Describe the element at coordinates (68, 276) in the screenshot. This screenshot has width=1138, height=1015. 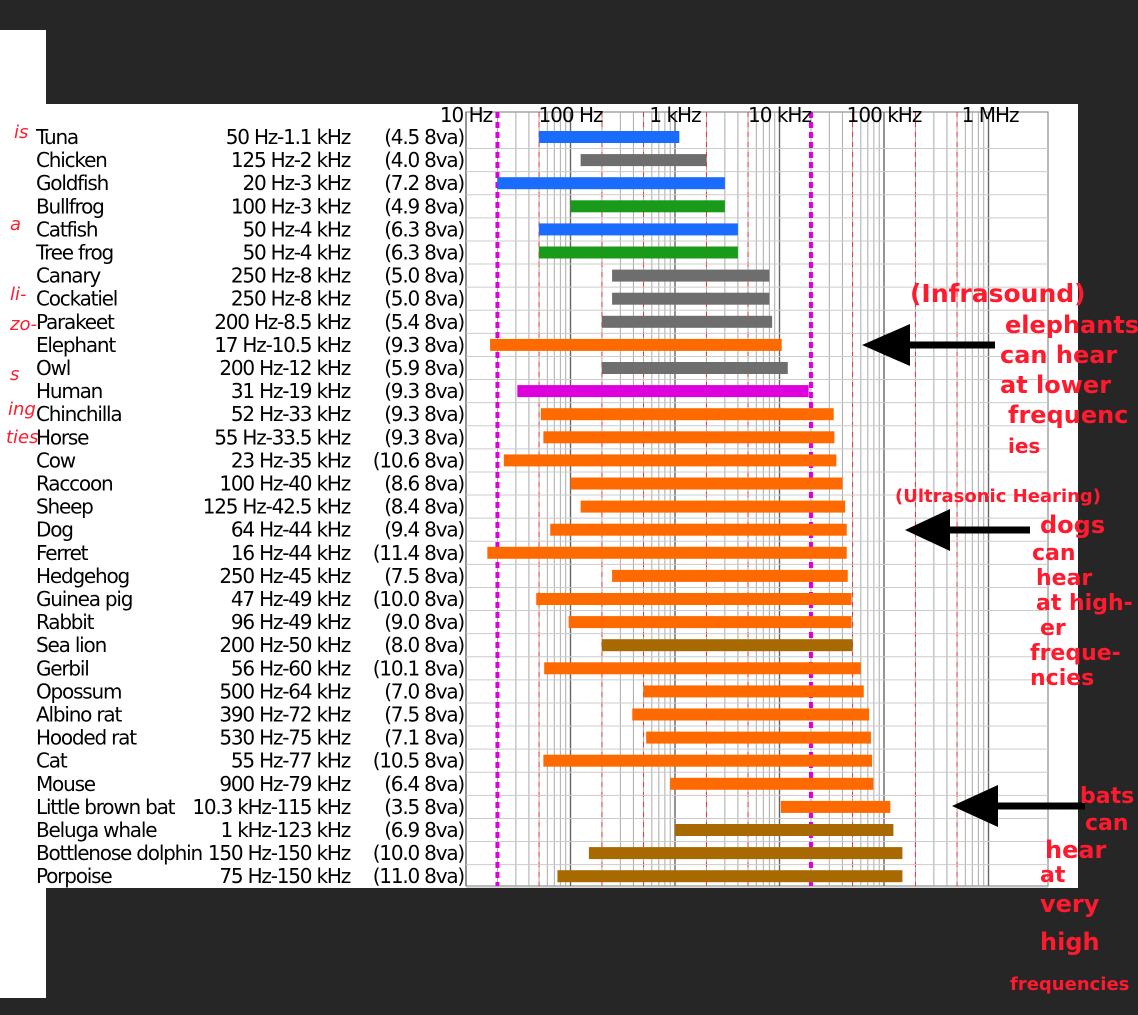
I see `animal-name-canary: Canary` at that location.